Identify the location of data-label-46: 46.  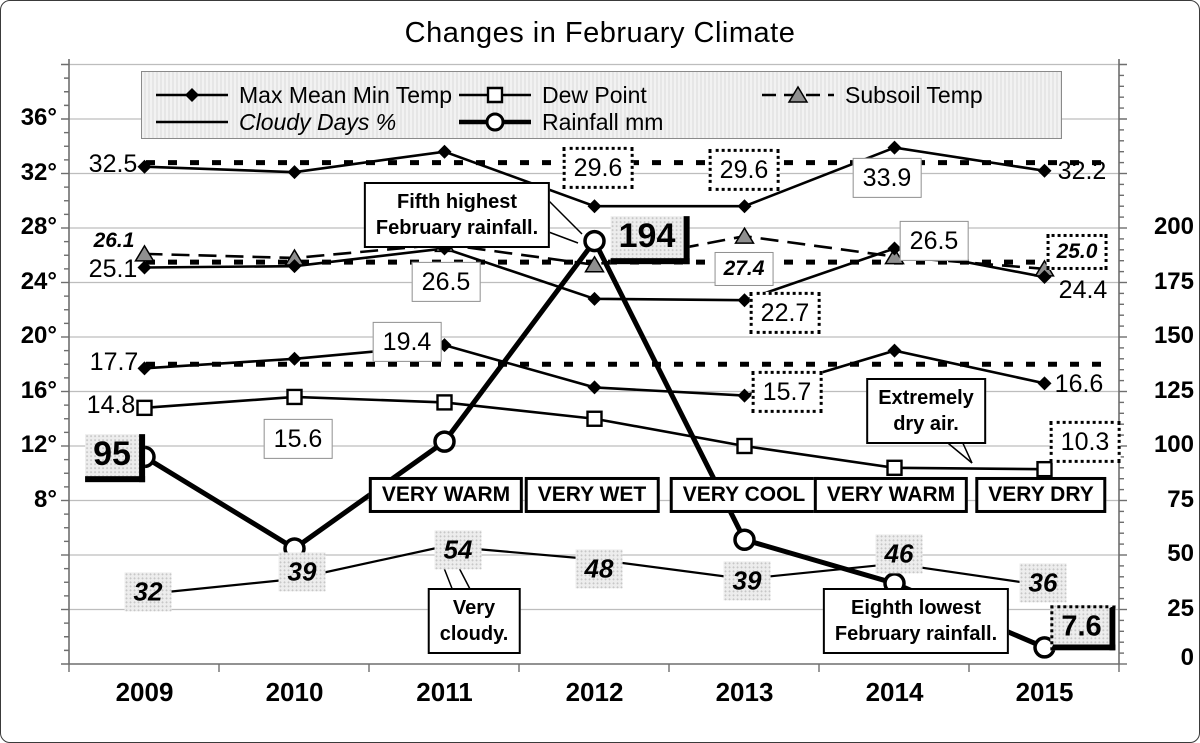
(899, 554).